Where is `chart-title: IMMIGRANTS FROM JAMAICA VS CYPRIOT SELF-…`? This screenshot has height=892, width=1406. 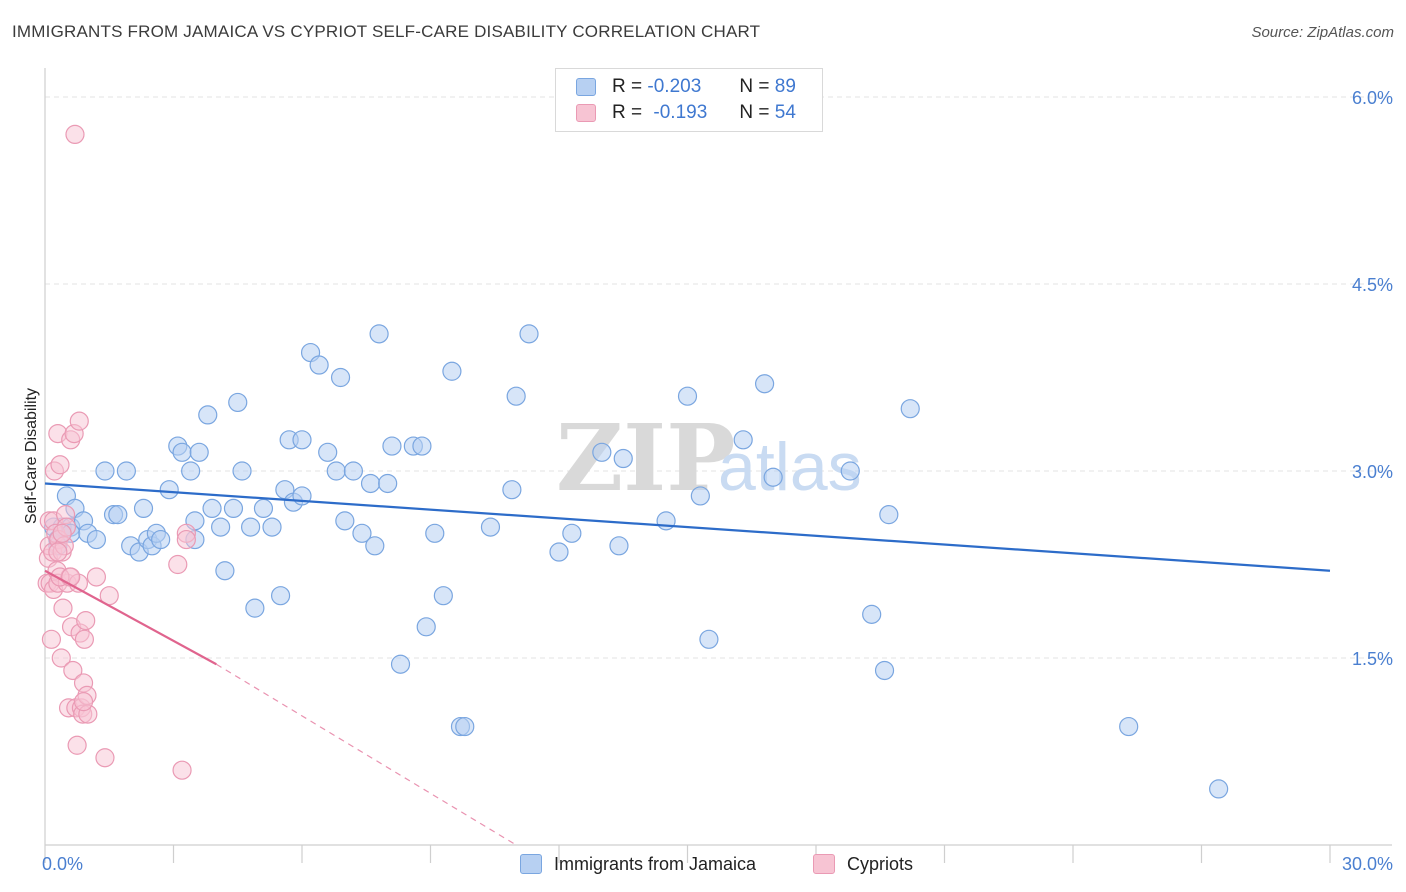 chart-title: IMMIGRANTS FROM JAMAICA VS CYPRIOT SELF-… is located at coordinates (386, 31).